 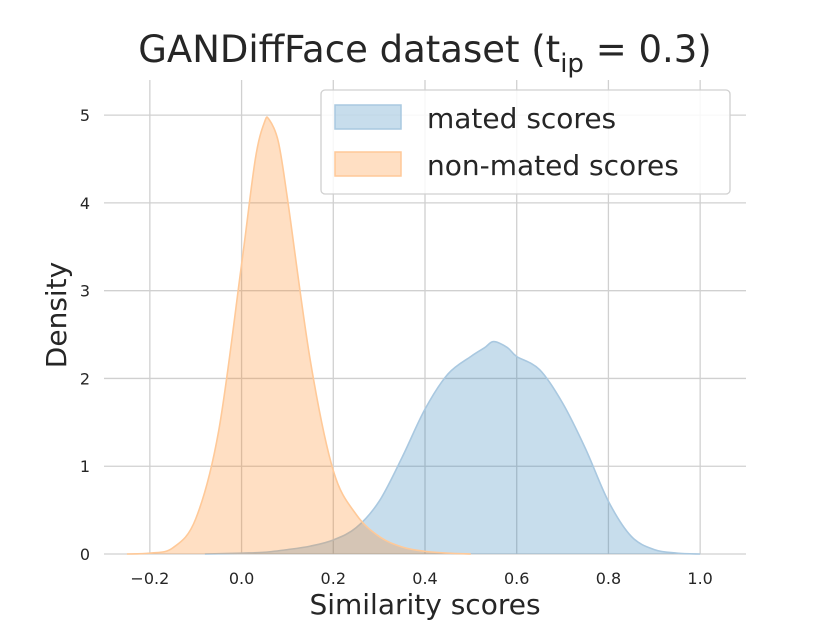 I want to click on chart-title-suffix: = 0.3), so click(x=648, y=49).